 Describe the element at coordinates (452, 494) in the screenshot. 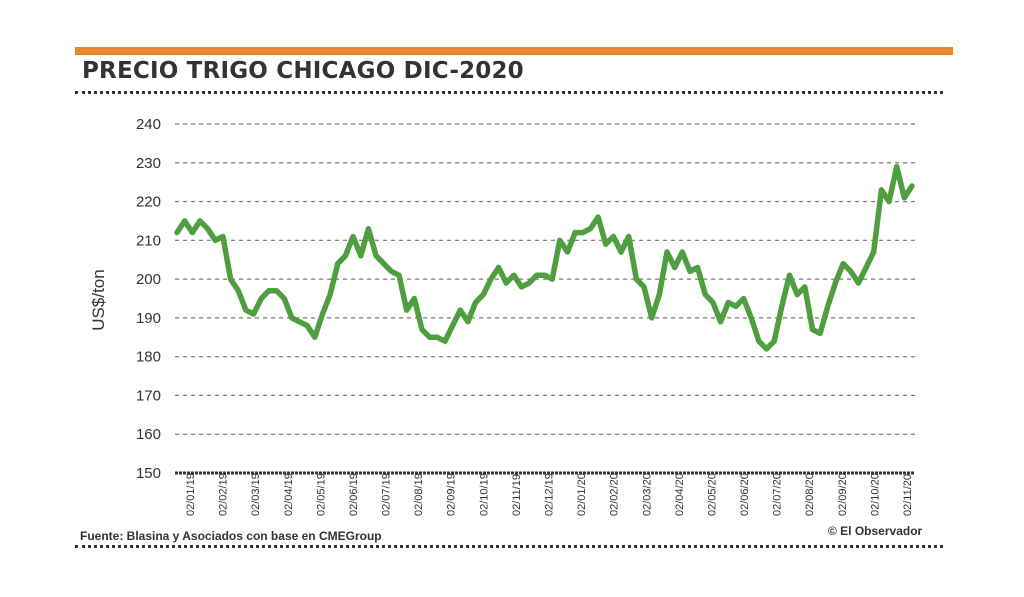

I see `x-tick-label: 02/09/19` at that location.